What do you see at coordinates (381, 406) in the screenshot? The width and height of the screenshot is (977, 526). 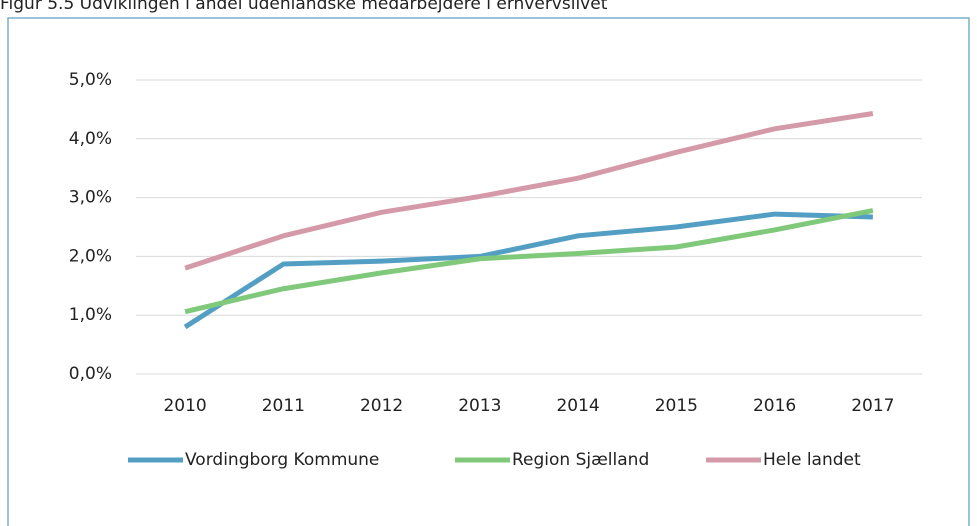 I see `x-tick-label: 2012` at bounding box center [381, 406].